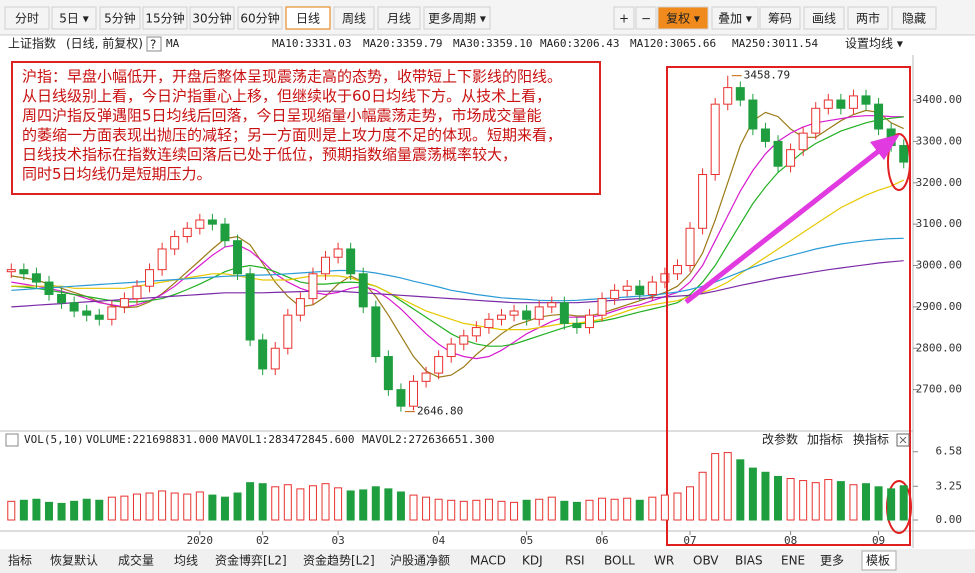 This screenshot has height=573, width=975. What do you see at coordinates (339, 560) in the screenshot?
I see `bottom-tab: 资金趋势[L2]` at bounding box center [339, 560].